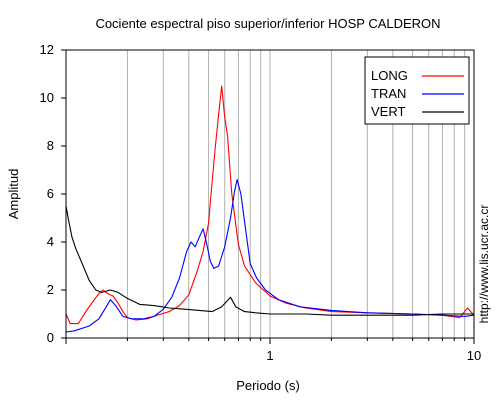  Describe the element at coordinates (50, 337) in the screenshot. I see `y-tick-label: 0` at that location.